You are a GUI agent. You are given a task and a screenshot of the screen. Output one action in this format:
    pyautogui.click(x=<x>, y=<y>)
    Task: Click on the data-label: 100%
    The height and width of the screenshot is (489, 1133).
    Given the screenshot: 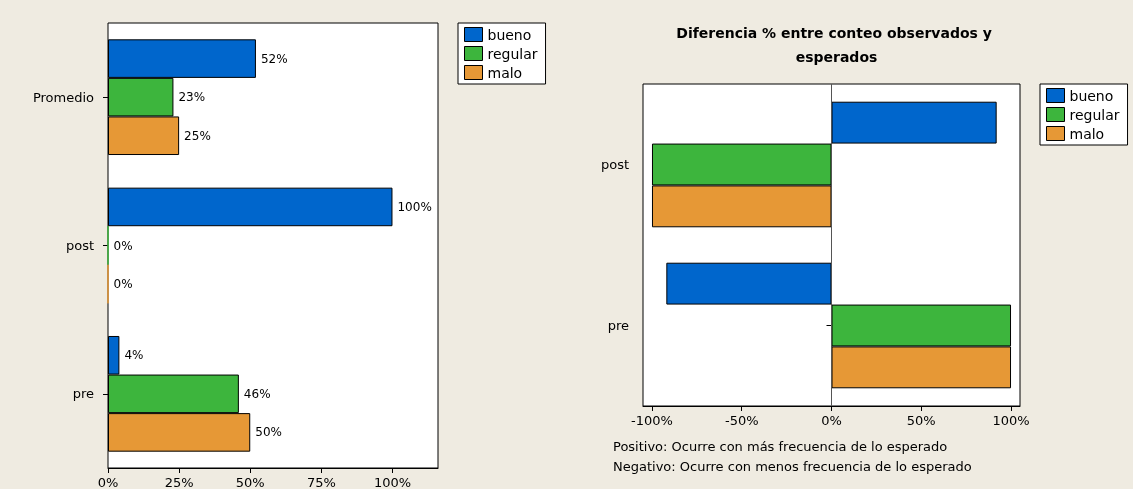 What is the action you would take?
    pyautogui.click(x=414, y=206)
    